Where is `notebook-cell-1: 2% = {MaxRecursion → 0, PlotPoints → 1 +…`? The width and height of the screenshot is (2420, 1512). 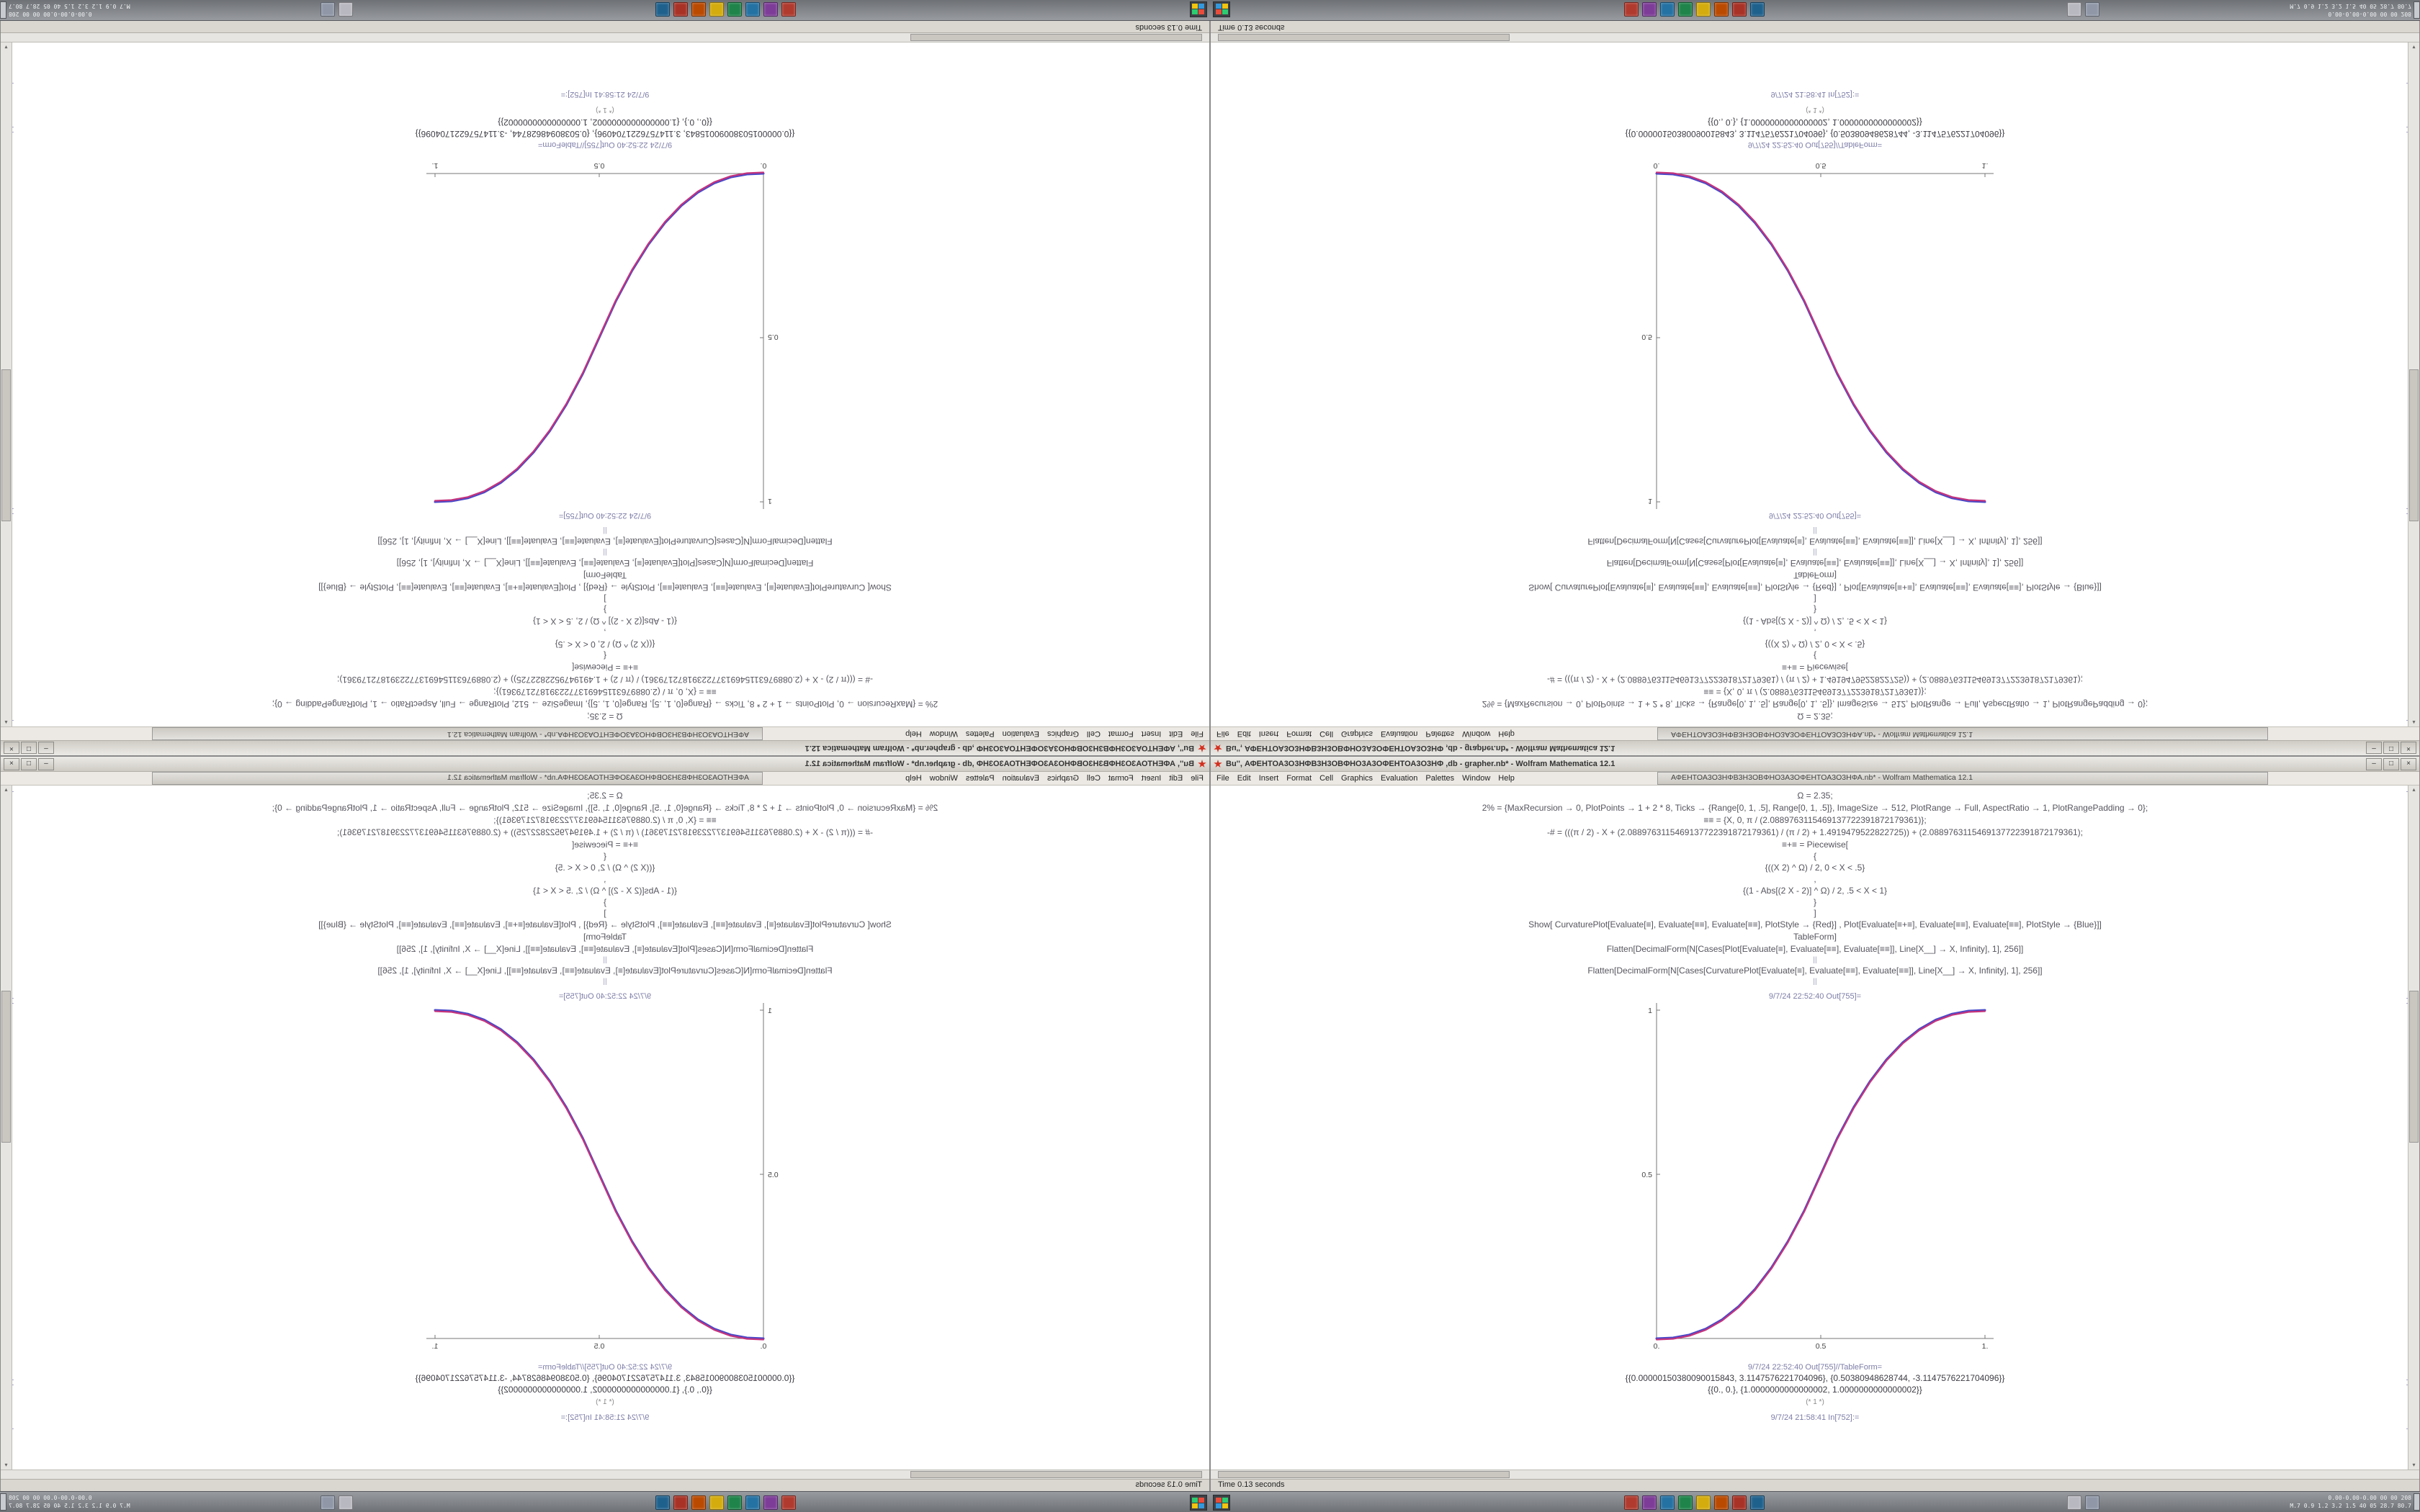
notebook-cell-1: 2% = {MaxRecursion → 0, PlotPoints → 1 +… is located at coordinates (1815, 704).